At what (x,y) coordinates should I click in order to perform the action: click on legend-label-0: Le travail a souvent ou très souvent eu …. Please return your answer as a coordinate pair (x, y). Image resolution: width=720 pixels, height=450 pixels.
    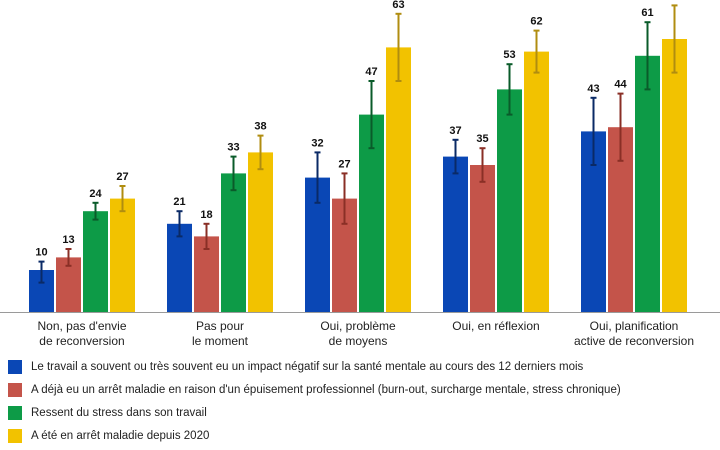
    Looking at the image, I should click on (307, 366).